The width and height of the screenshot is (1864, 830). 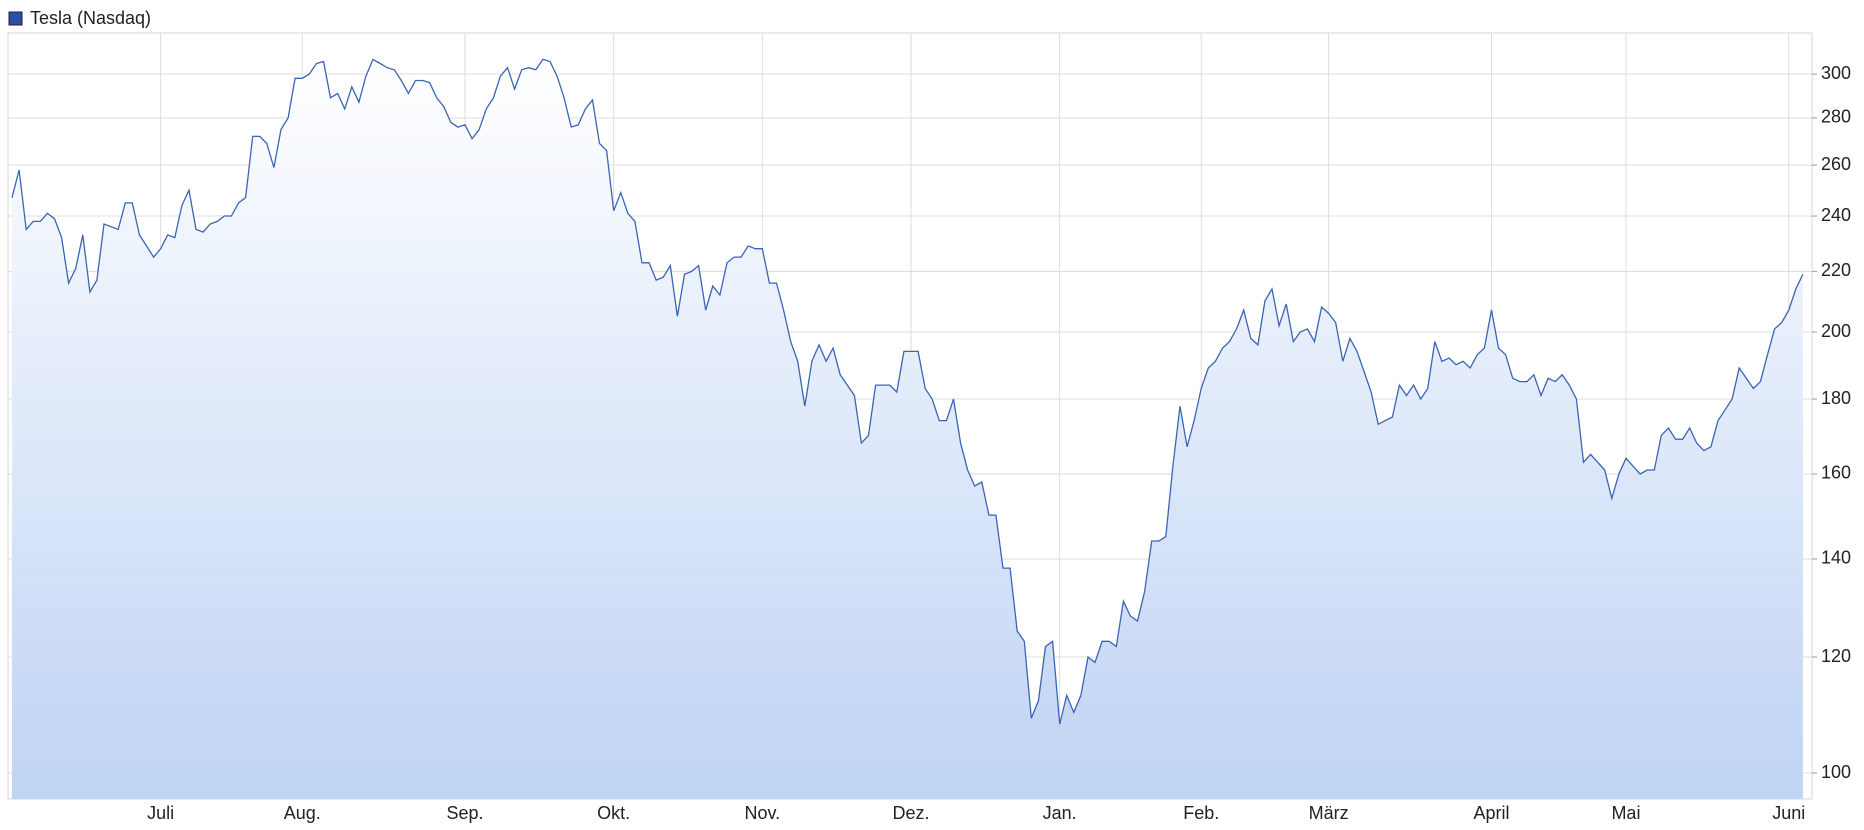 I want to click on x-tick-label: Feb., so click(x=1201, y=813).